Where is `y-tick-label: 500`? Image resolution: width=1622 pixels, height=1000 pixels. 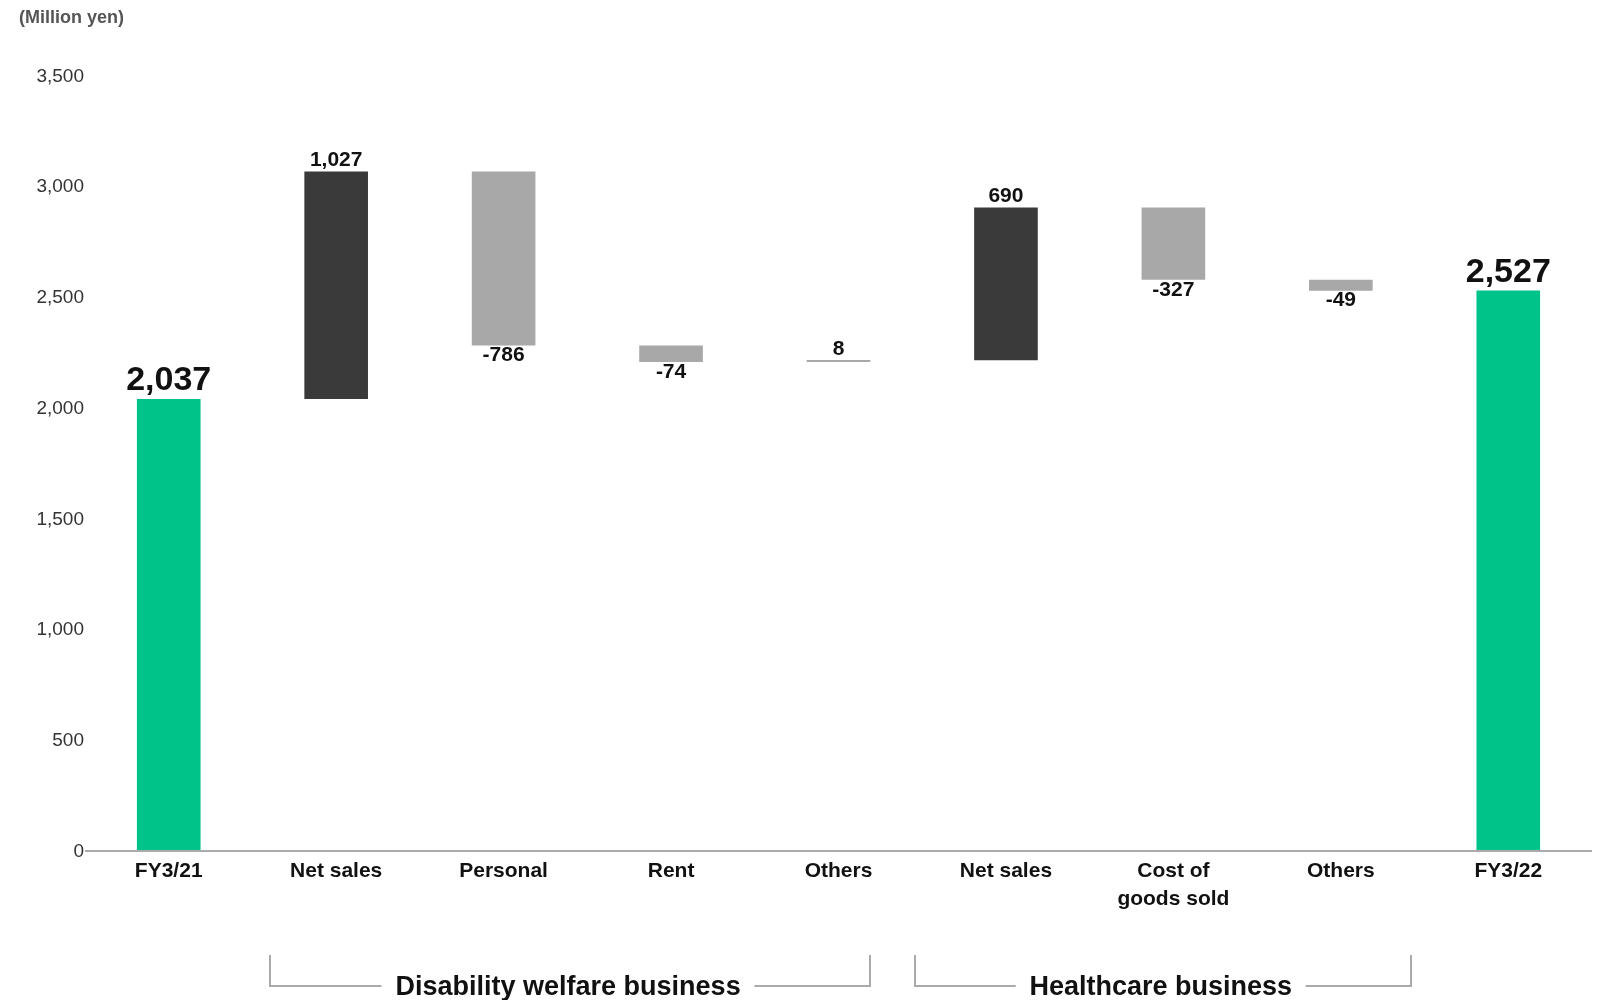
y-tick-label: 500 is located at coordinates (68, 739).